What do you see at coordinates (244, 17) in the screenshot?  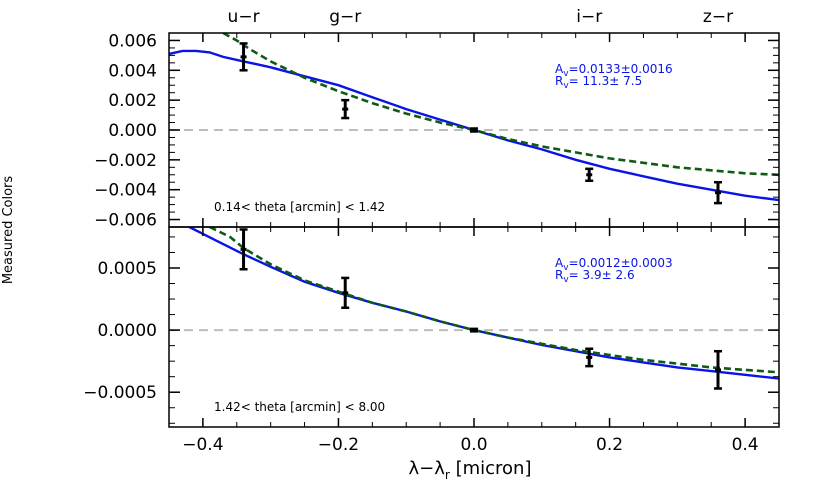 I see `band-label: u−r` at bounding box center [244, 17].